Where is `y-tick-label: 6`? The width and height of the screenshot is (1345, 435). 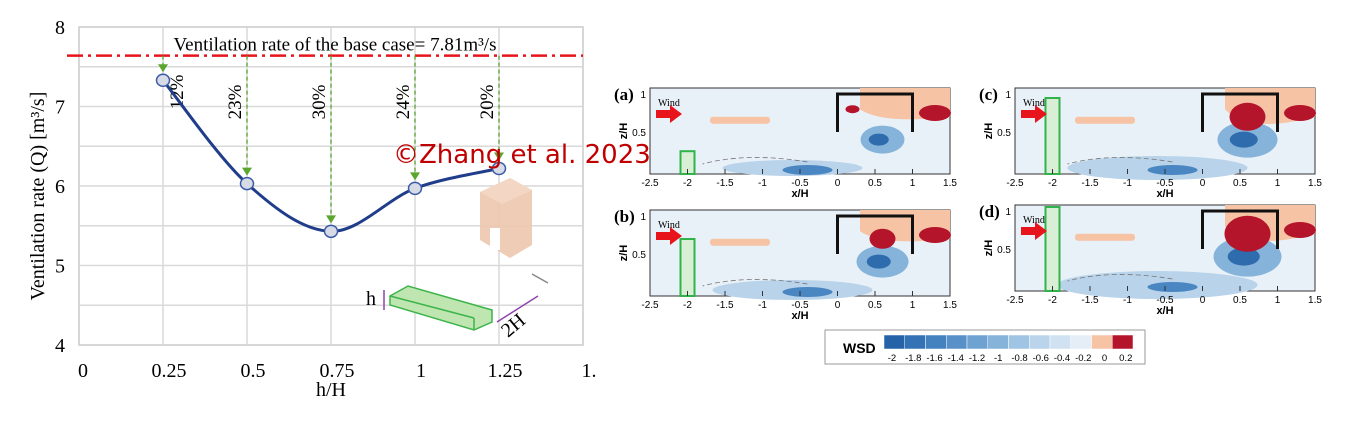 y-tick-label: 6 is located at coordinates (60, 187).